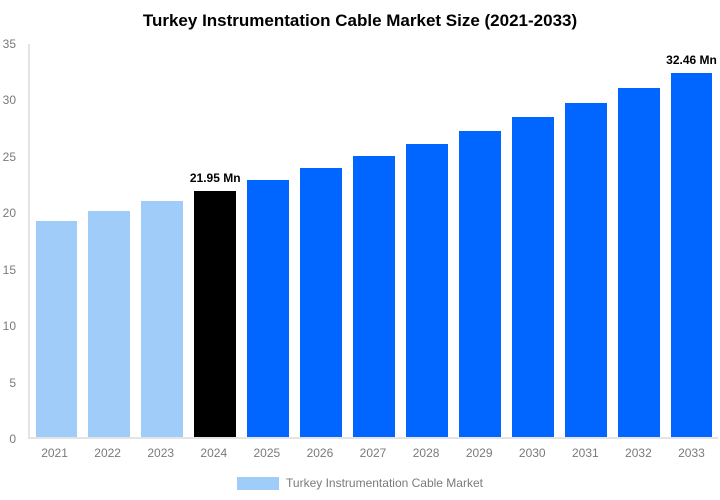  I want to click on y-axis-label-15: 15, so click(9, 269).